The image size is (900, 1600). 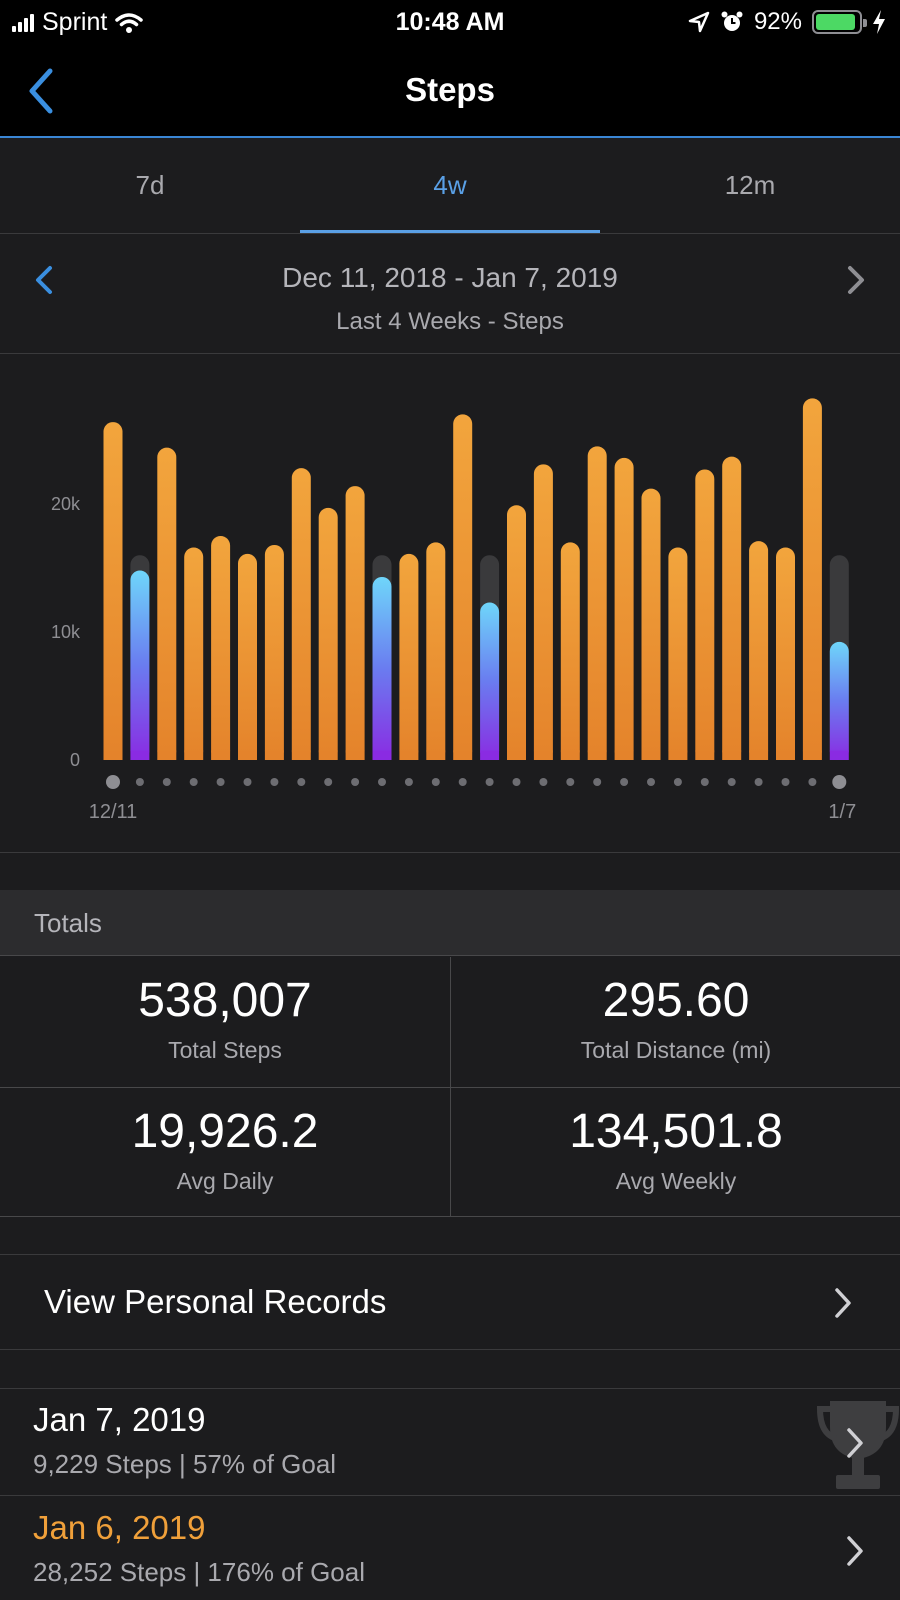 I want to click on charging-bolt-icon, so click(x=879, y=22).